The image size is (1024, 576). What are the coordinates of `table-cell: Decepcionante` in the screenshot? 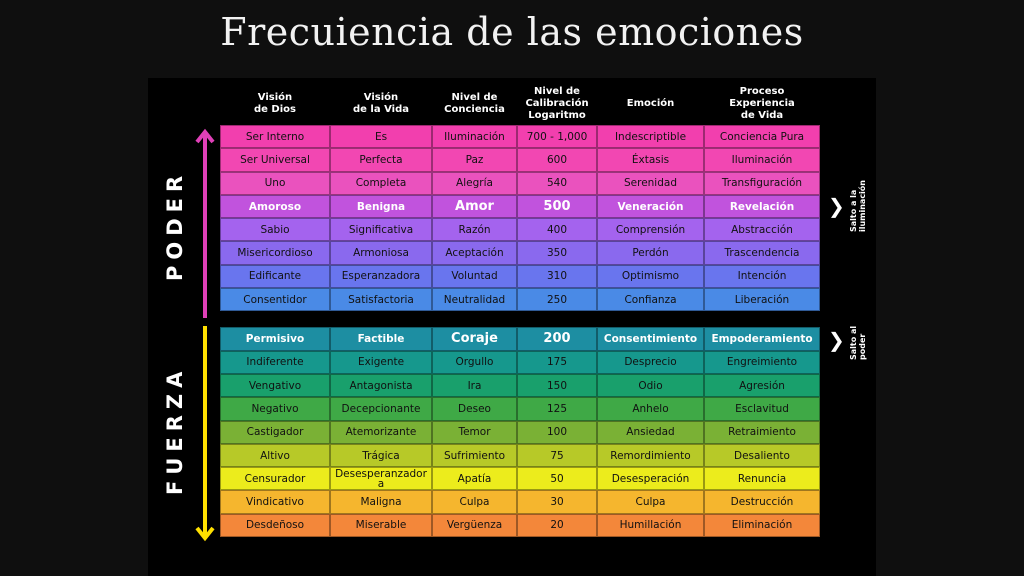 It's located at (381, 409).